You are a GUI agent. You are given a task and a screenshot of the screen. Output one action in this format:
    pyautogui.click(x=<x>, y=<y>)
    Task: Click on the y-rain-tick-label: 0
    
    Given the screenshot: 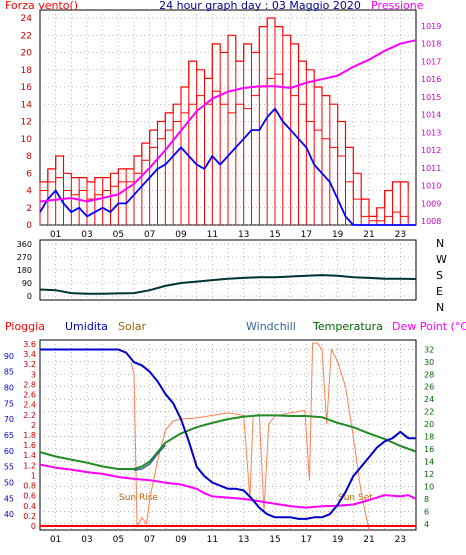 What is the action you would take?
    pyautogui.click(x=33, y=526)
    